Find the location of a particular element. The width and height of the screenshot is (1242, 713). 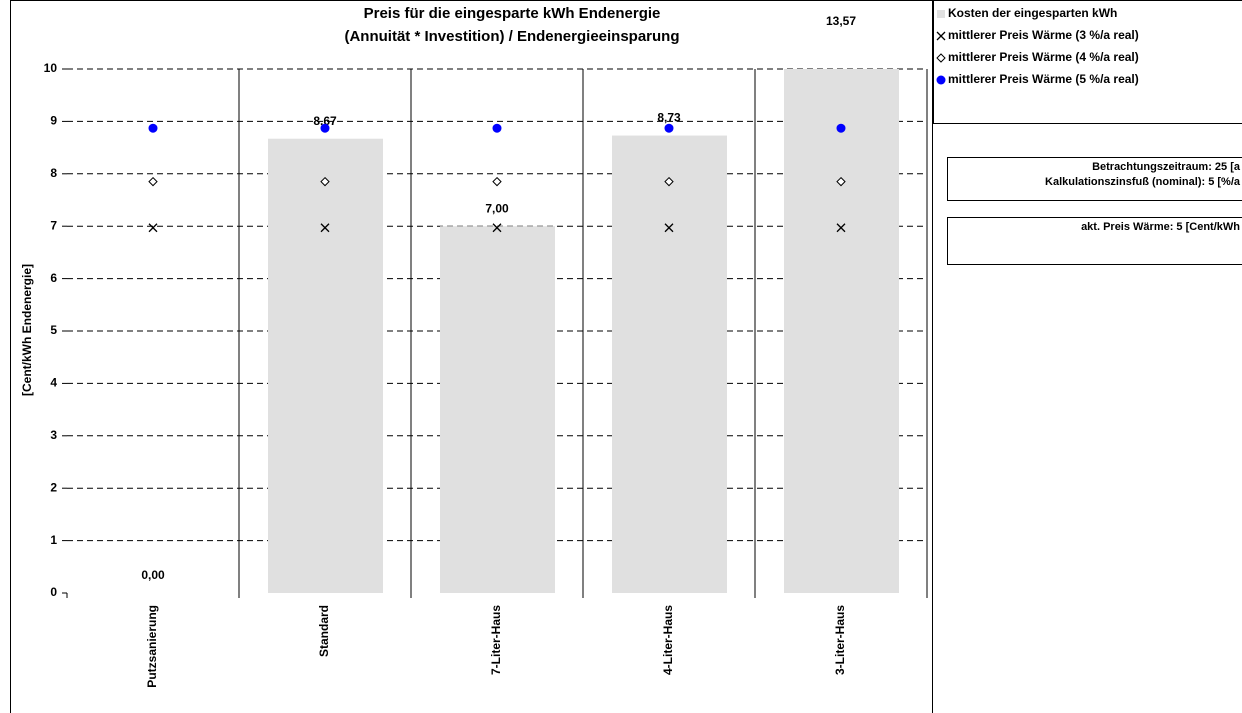

y-tick-label: 8 is located at coordinates (53, 173).